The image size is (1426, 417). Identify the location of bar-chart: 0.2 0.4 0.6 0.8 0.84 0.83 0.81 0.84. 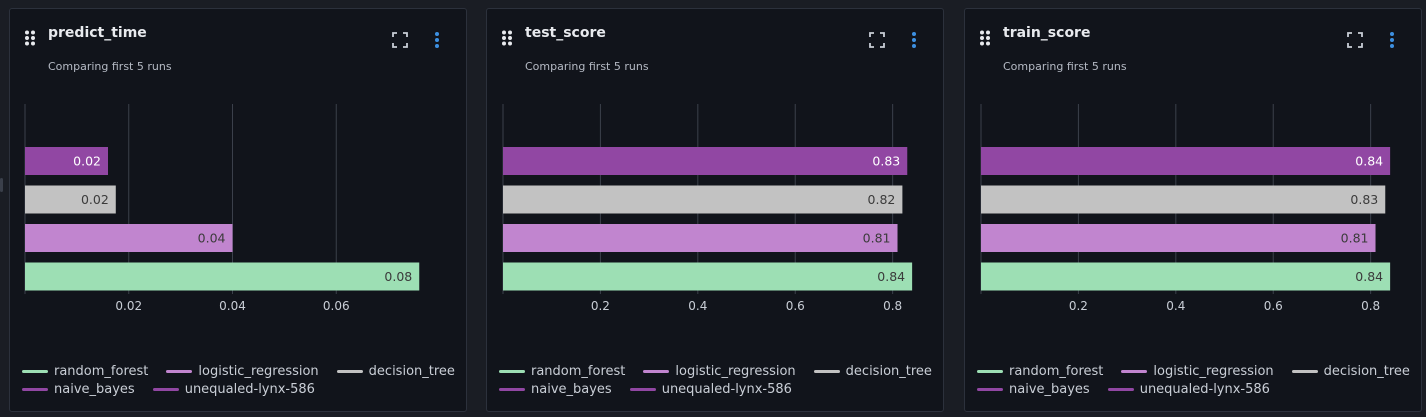
(1185, 208).